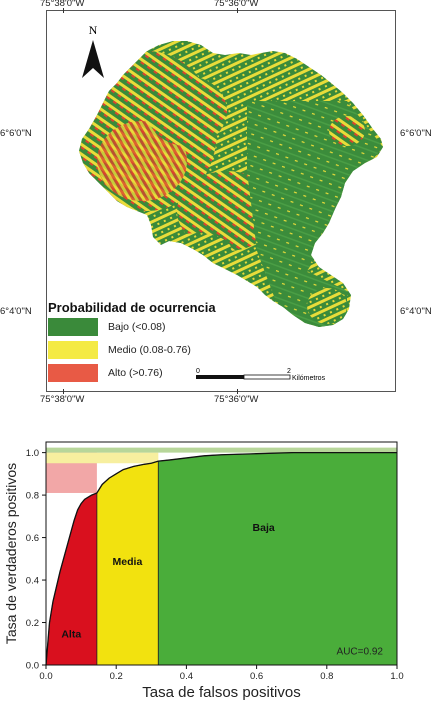 Image resolution: width=437 pixels, height=713 pixels. What do you see at coordinates (128, 562) in the screenshot?
I see `zone-label-1: Media` at bounding box center [128, 562].